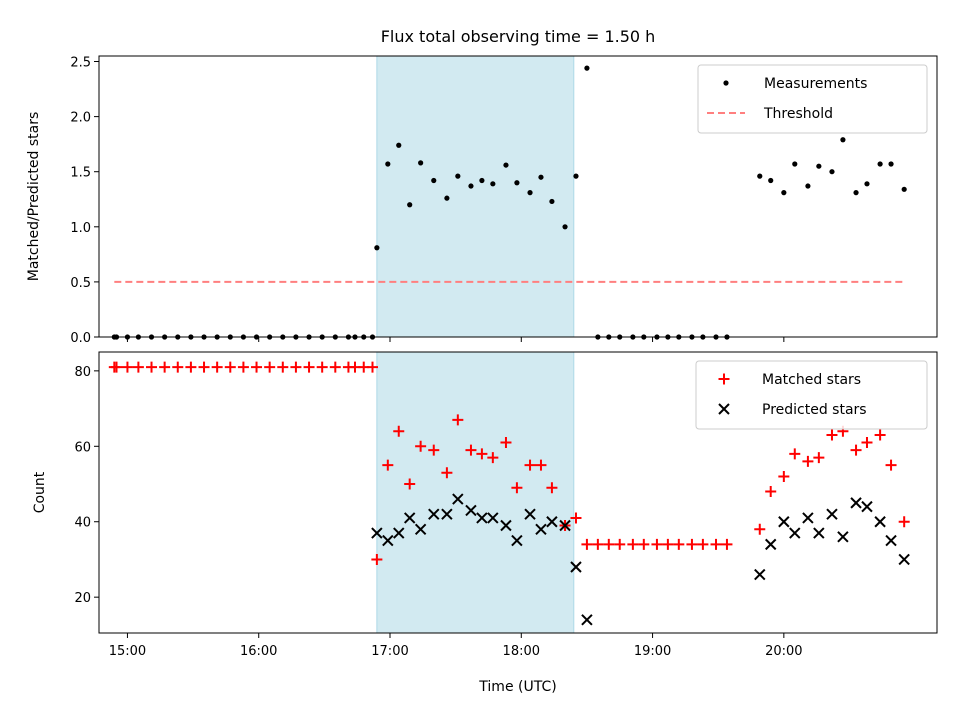 The width and height of the screenshot is (960, 724). What do you see at coordinates (34, 197) in the screenshot?
I see `y-axis-label: Matched/Predicted stars` at bounding box center [34, 197].